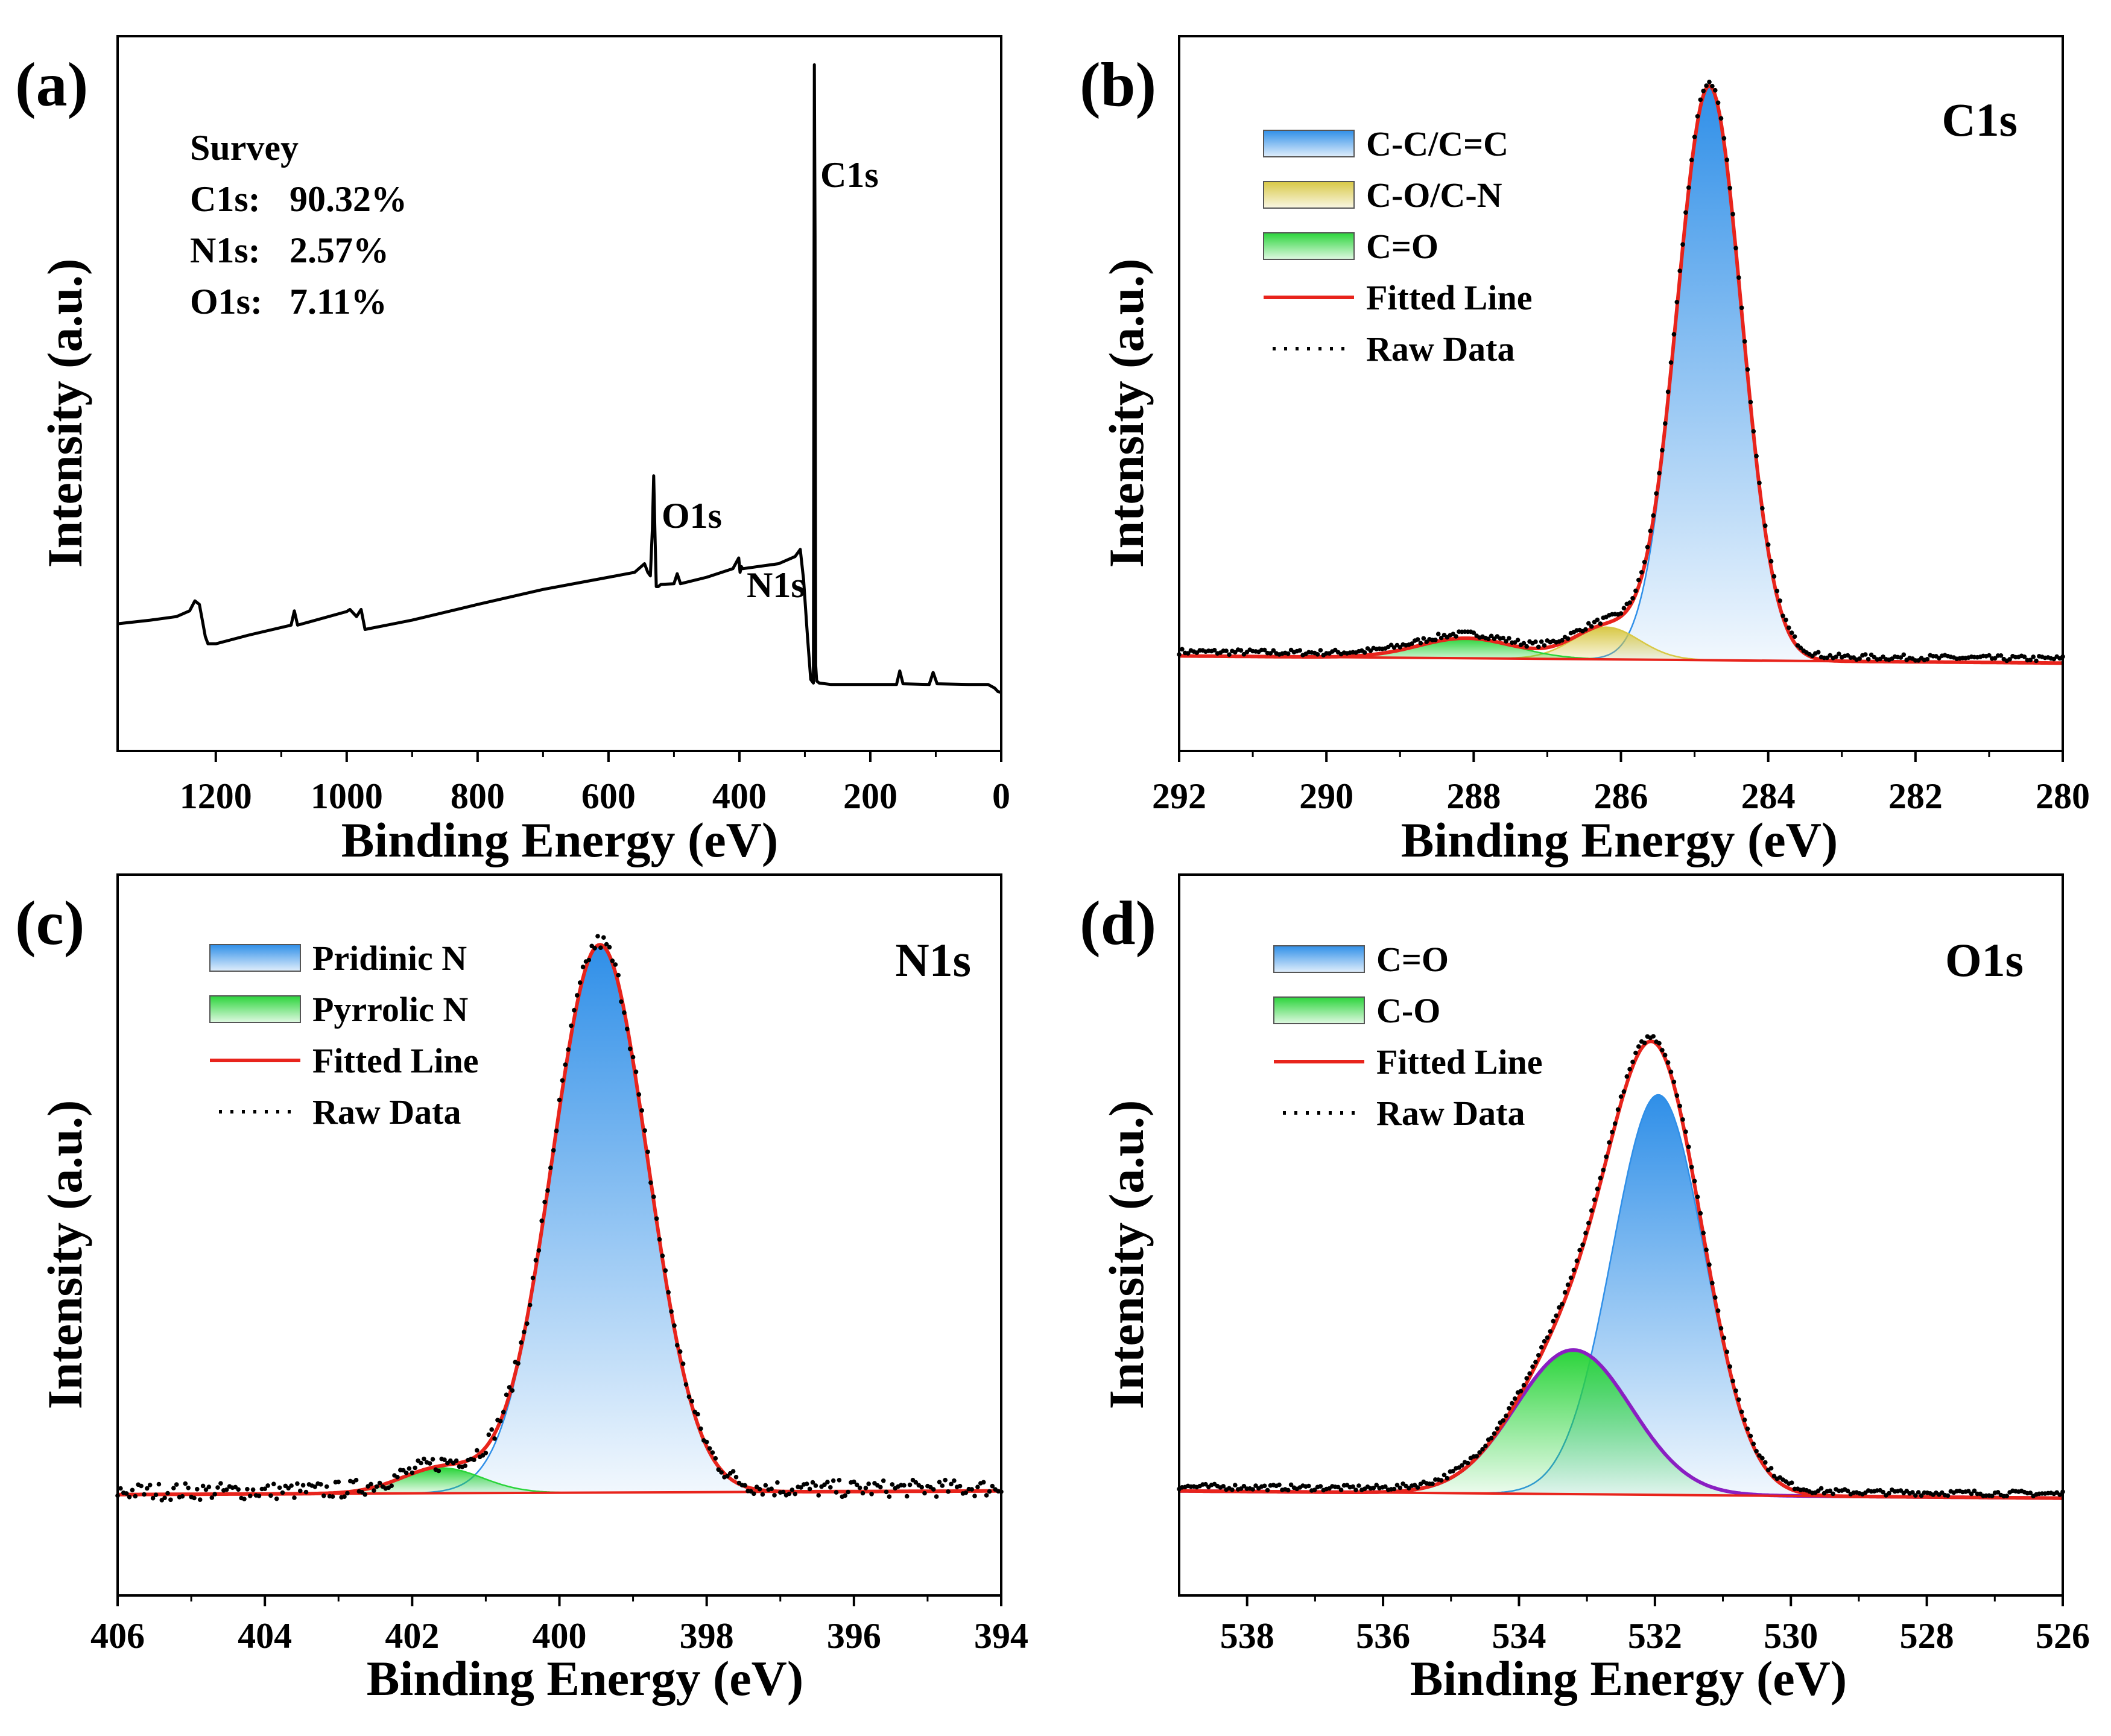 Image resolution: width=2111 pixels, height=1736 pixels. Describe the element at coordinates (2063, 796) in the screenshot. I see `panel-b-xtick-label: 280` at that location.